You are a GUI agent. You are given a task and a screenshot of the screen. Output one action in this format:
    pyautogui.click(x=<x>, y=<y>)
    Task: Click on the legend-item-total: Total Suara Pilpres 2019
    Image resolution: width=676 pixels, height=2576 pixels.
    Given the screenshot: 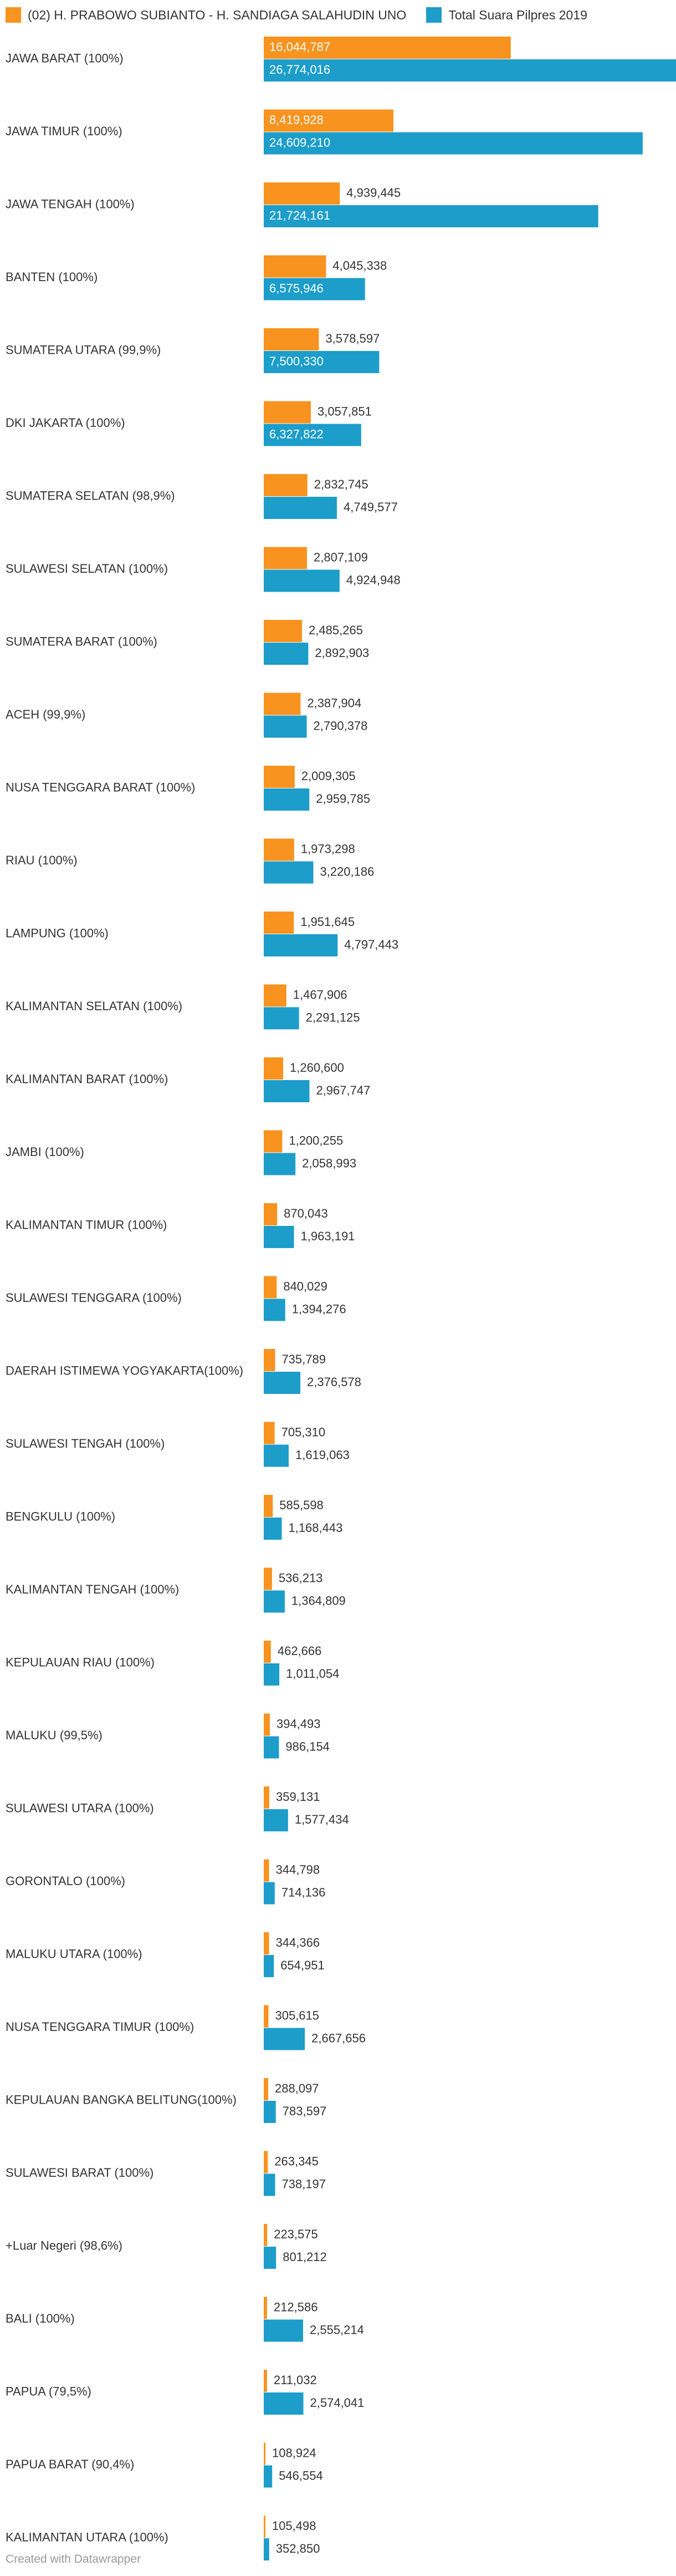 What is the action you would take?
    pyautogui.click(x=506, y=15)
    